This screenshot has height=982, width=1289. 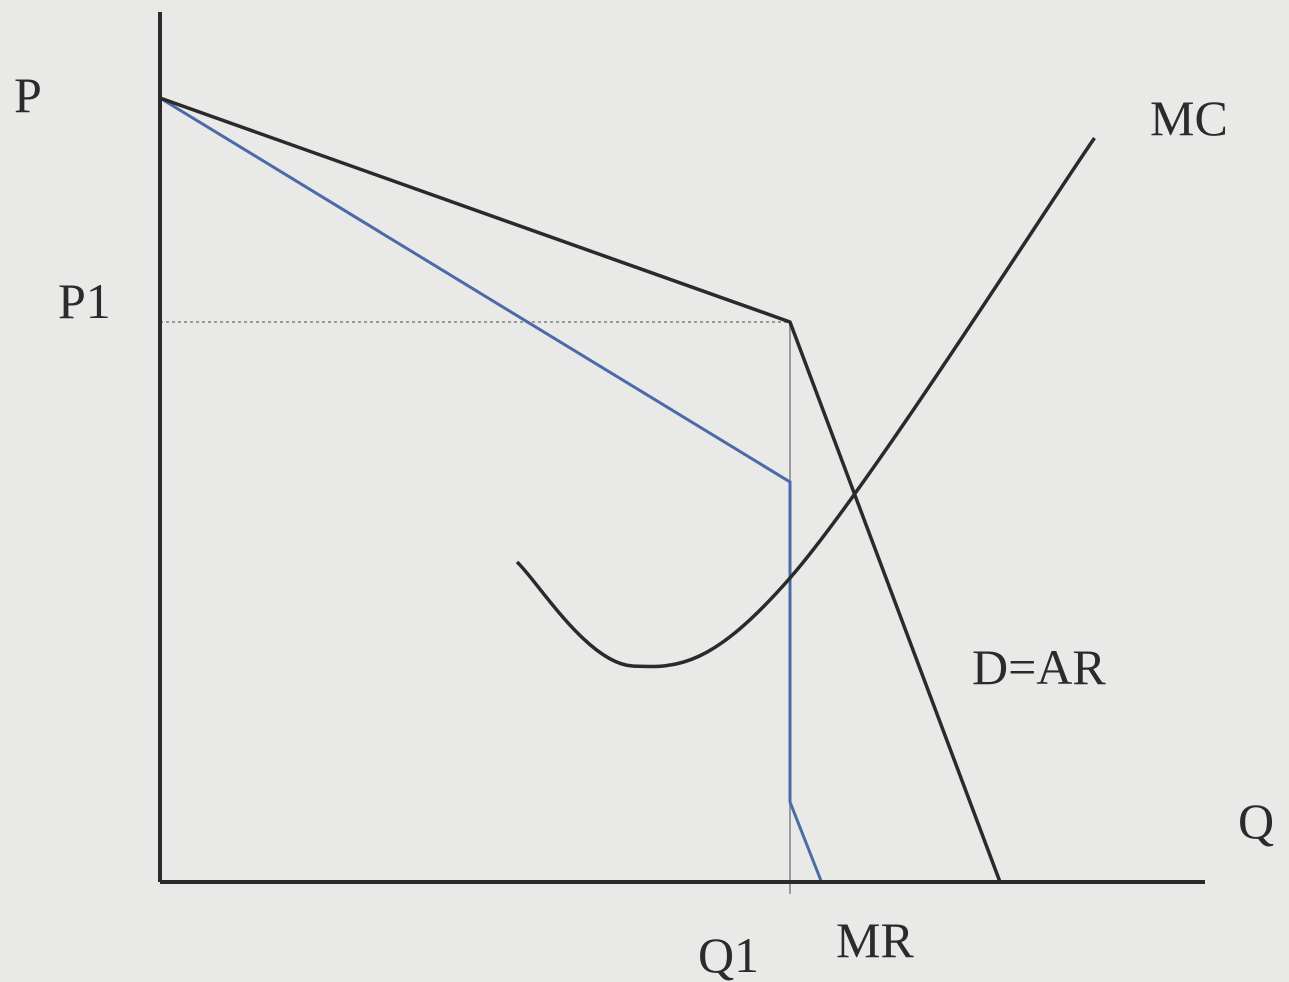 I want to click on y-axis-label: P, so click(x=28, y=95).